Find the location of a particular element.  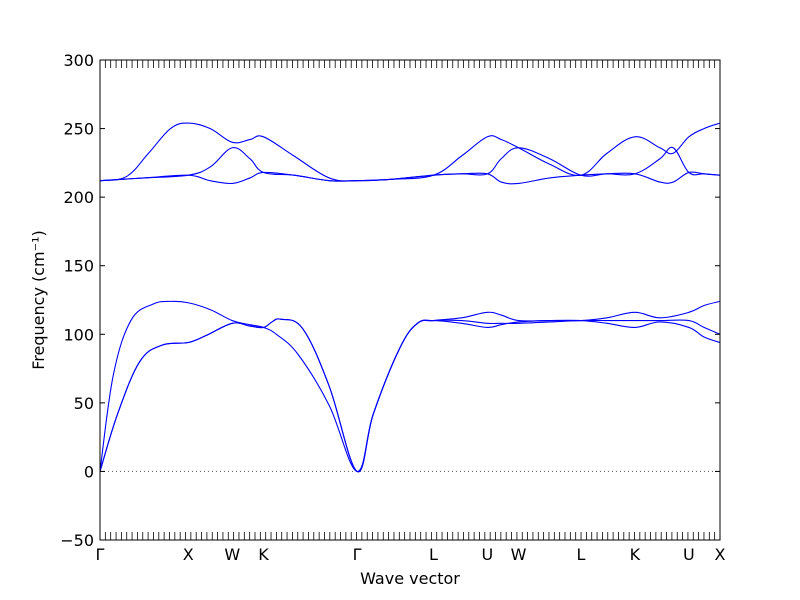

y-tick-label: 50 is located at coordinates (84, 403).